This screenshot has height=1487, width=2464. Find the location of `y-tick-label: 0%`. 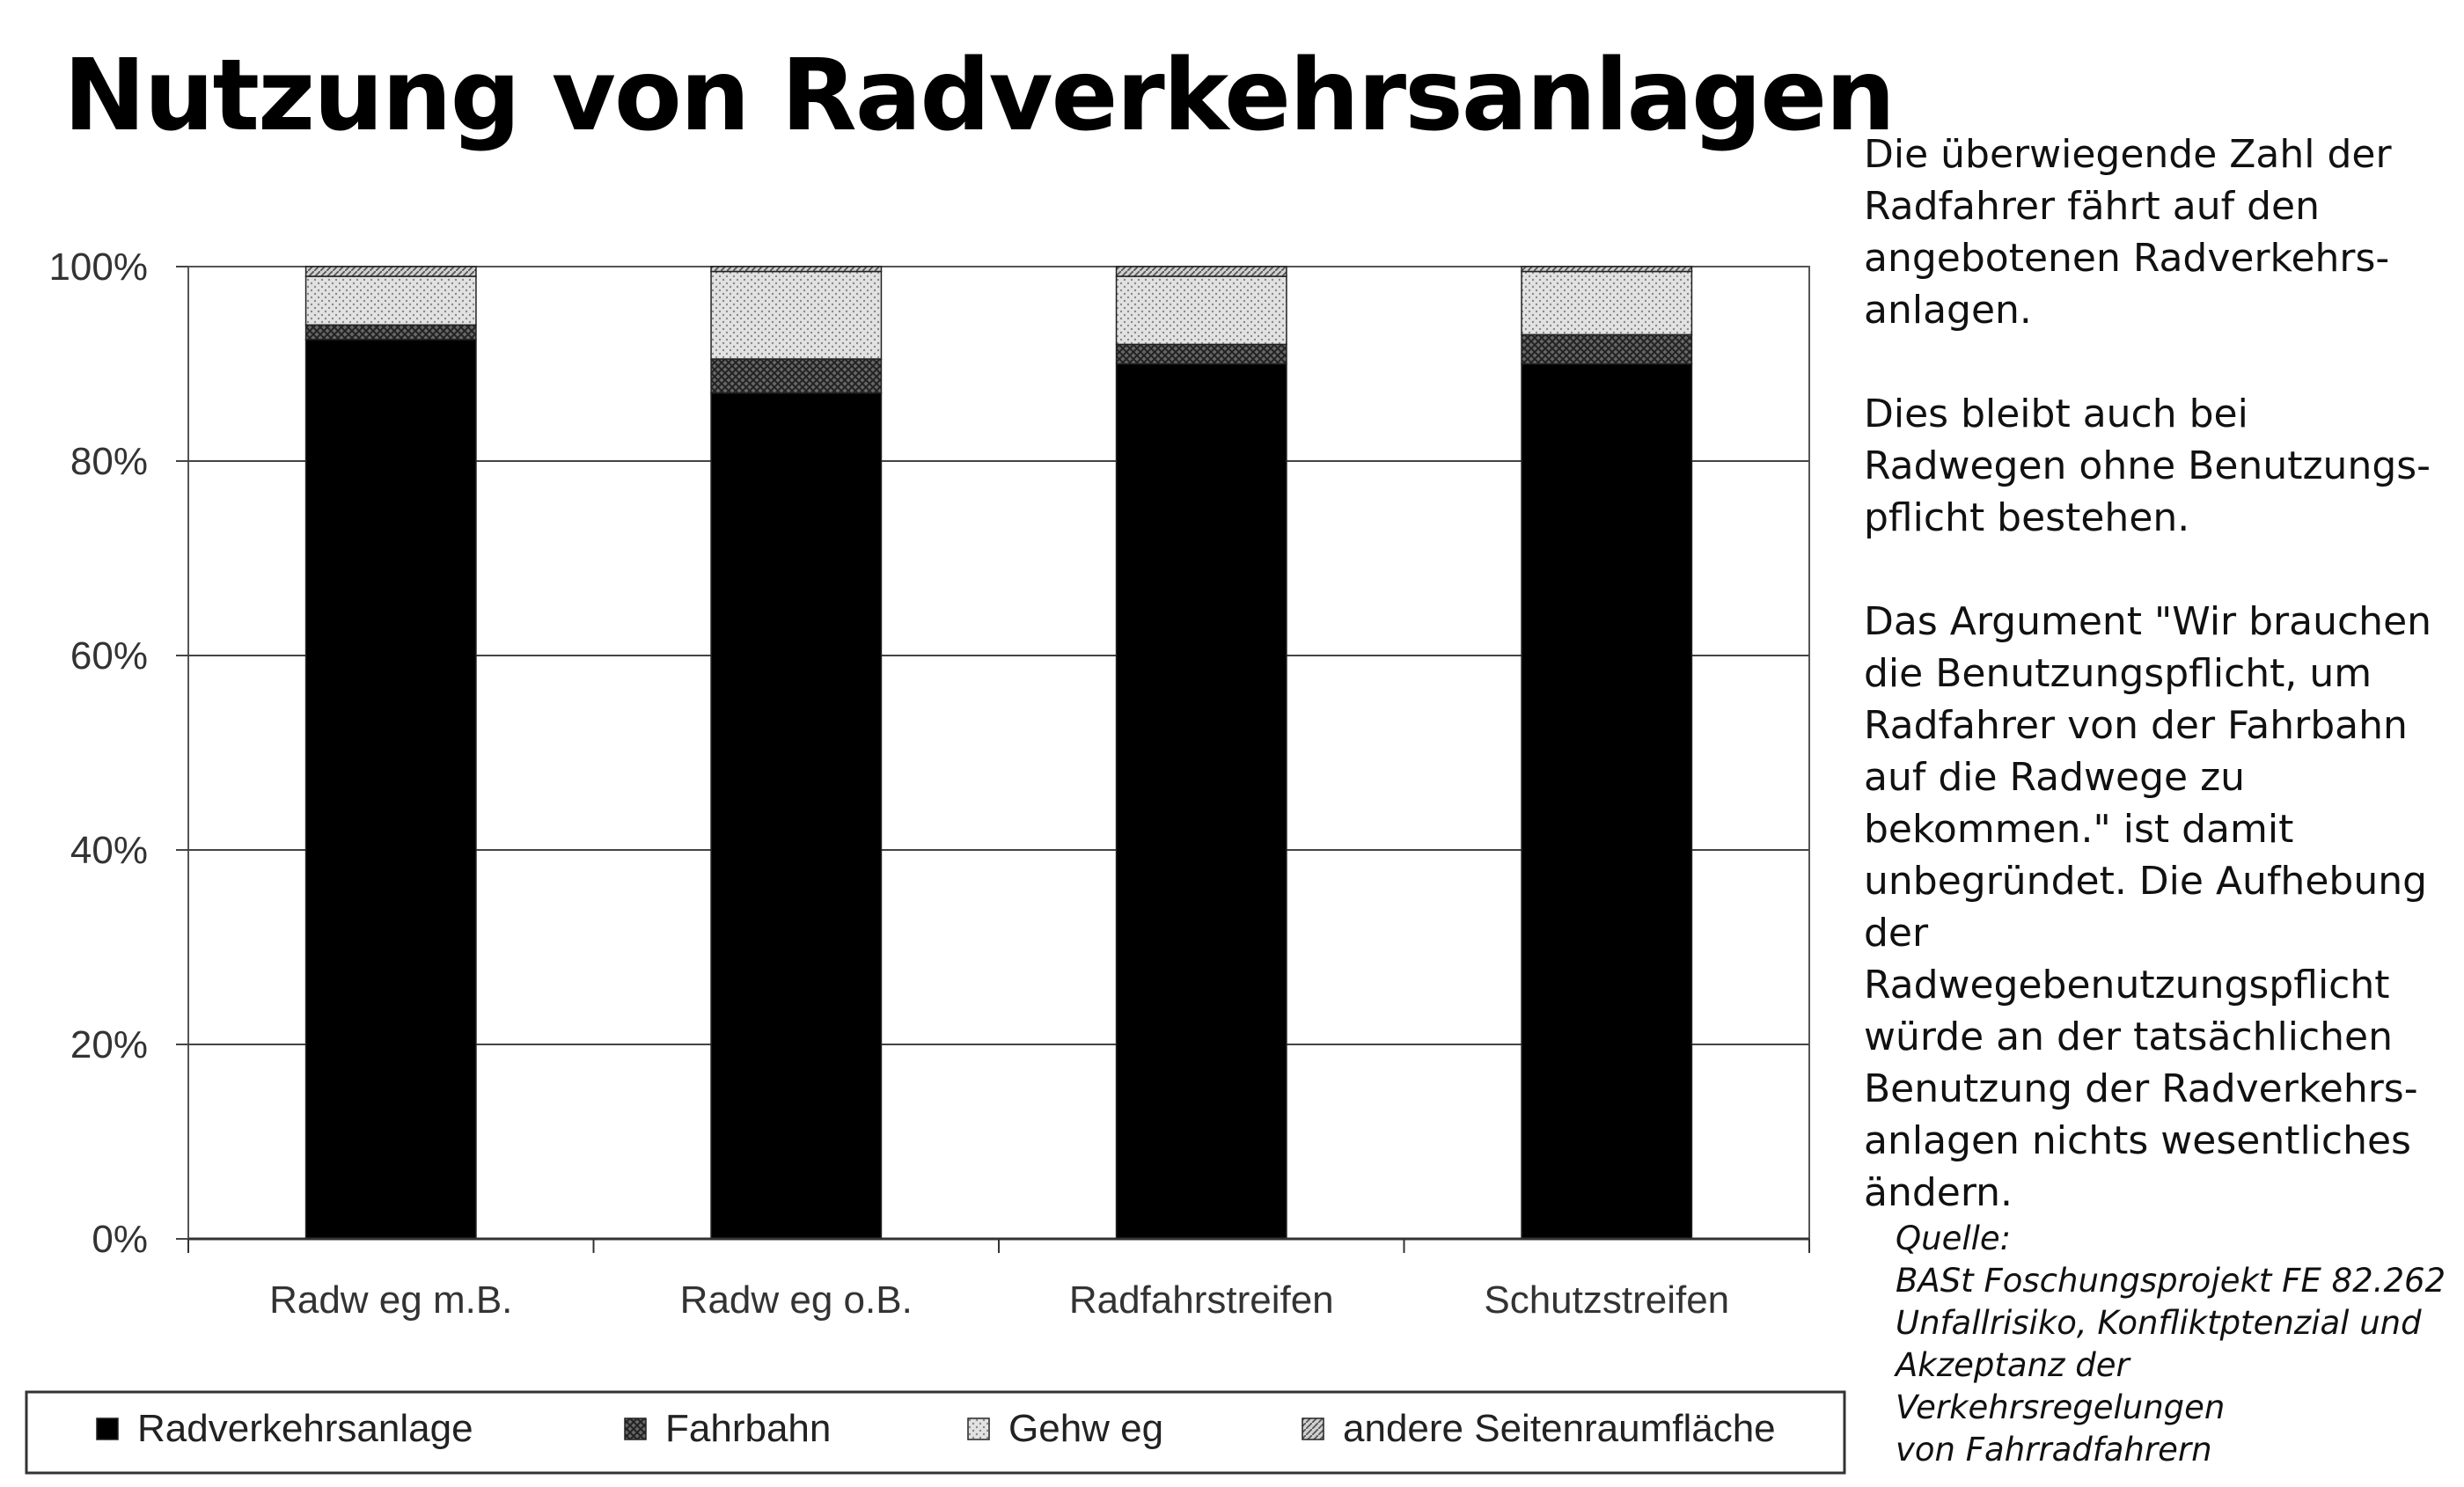

y-tick-label: 0% is located at coordinates (120, 1239).